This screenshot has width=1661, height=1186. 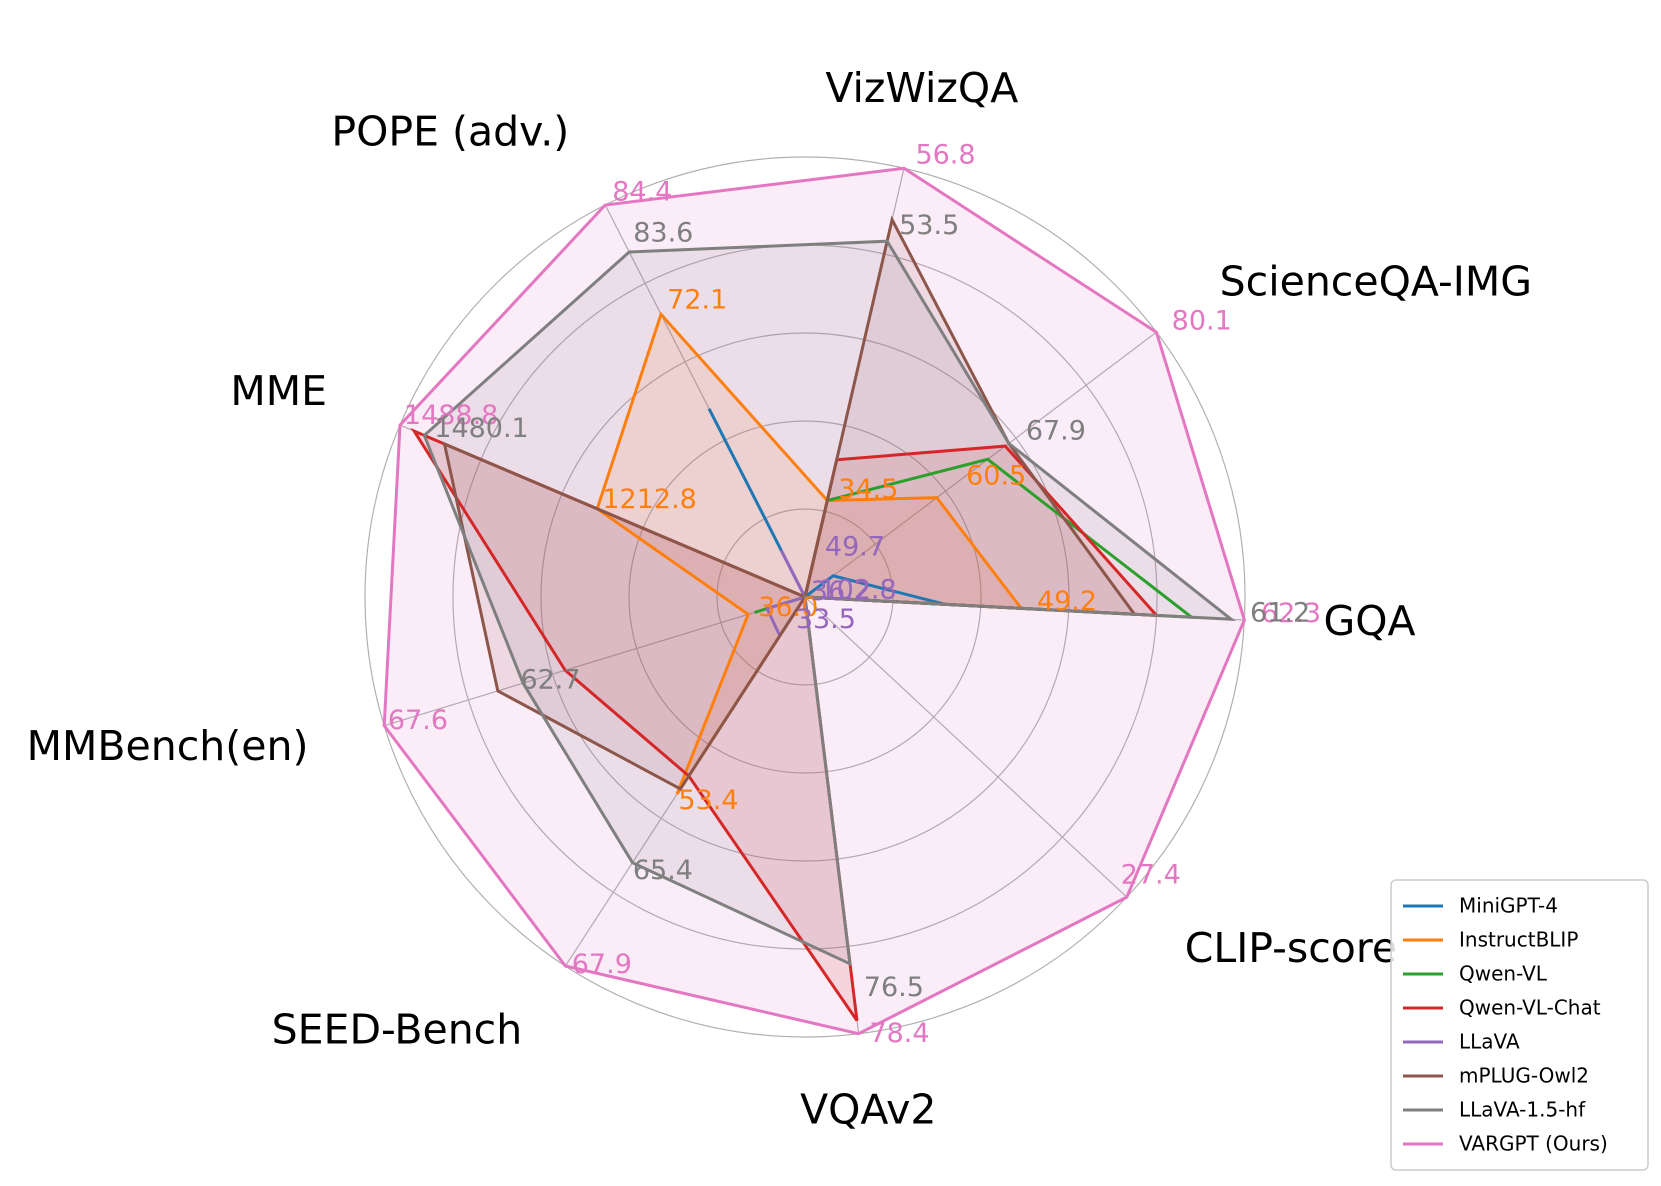 I want to click on axis-label-gqa: GQA, so click(x=1369, y=621).